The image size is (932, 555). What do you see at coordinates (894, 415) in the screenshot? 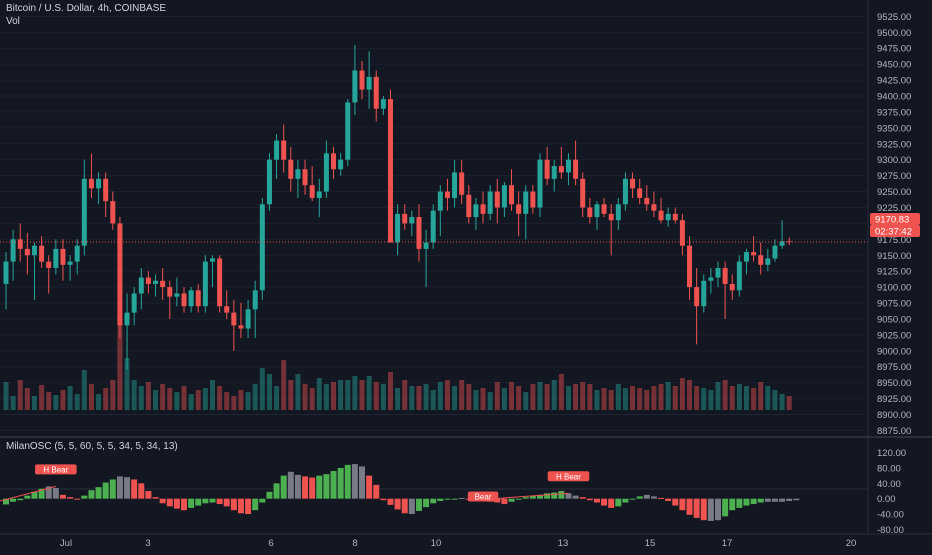
I see `price-tick-label: 8900.00` at bounding box center [894, 415].